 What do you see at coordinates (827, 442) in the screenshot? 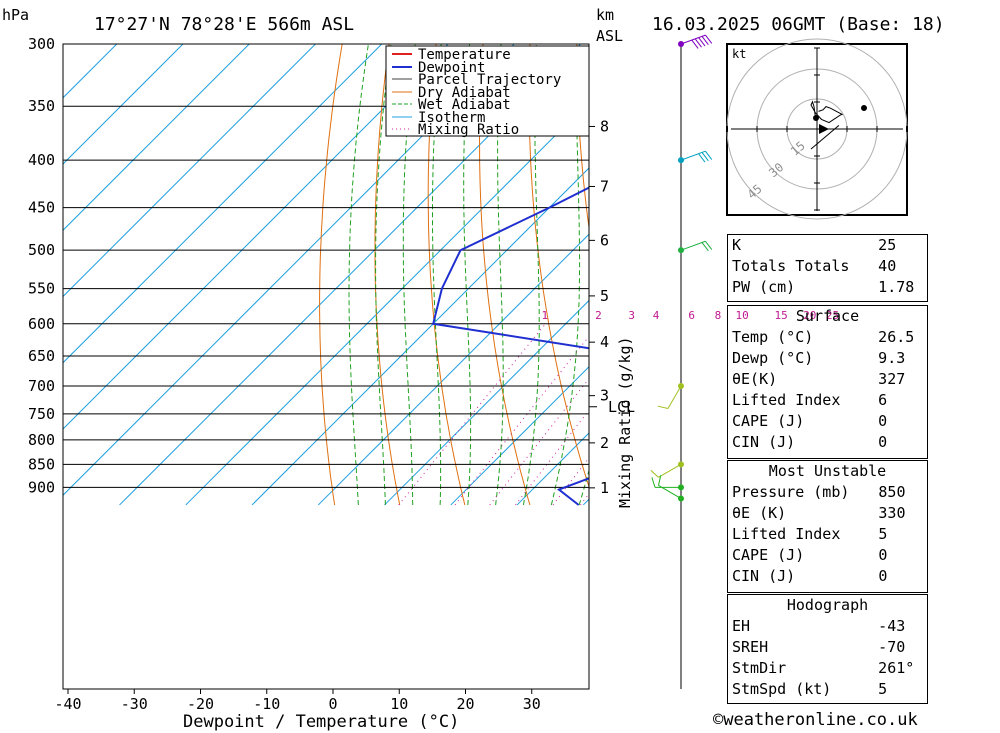
I see `table-row: CIN (J) 0` at bounding box center [827, 442].